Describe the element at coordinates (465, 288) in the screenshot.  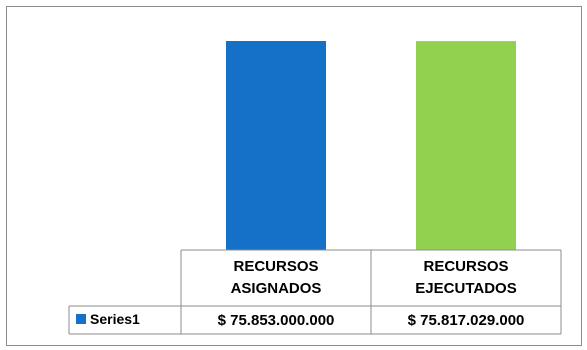
I see `category-label-2-line-2: EJECUTADOS` at that location.